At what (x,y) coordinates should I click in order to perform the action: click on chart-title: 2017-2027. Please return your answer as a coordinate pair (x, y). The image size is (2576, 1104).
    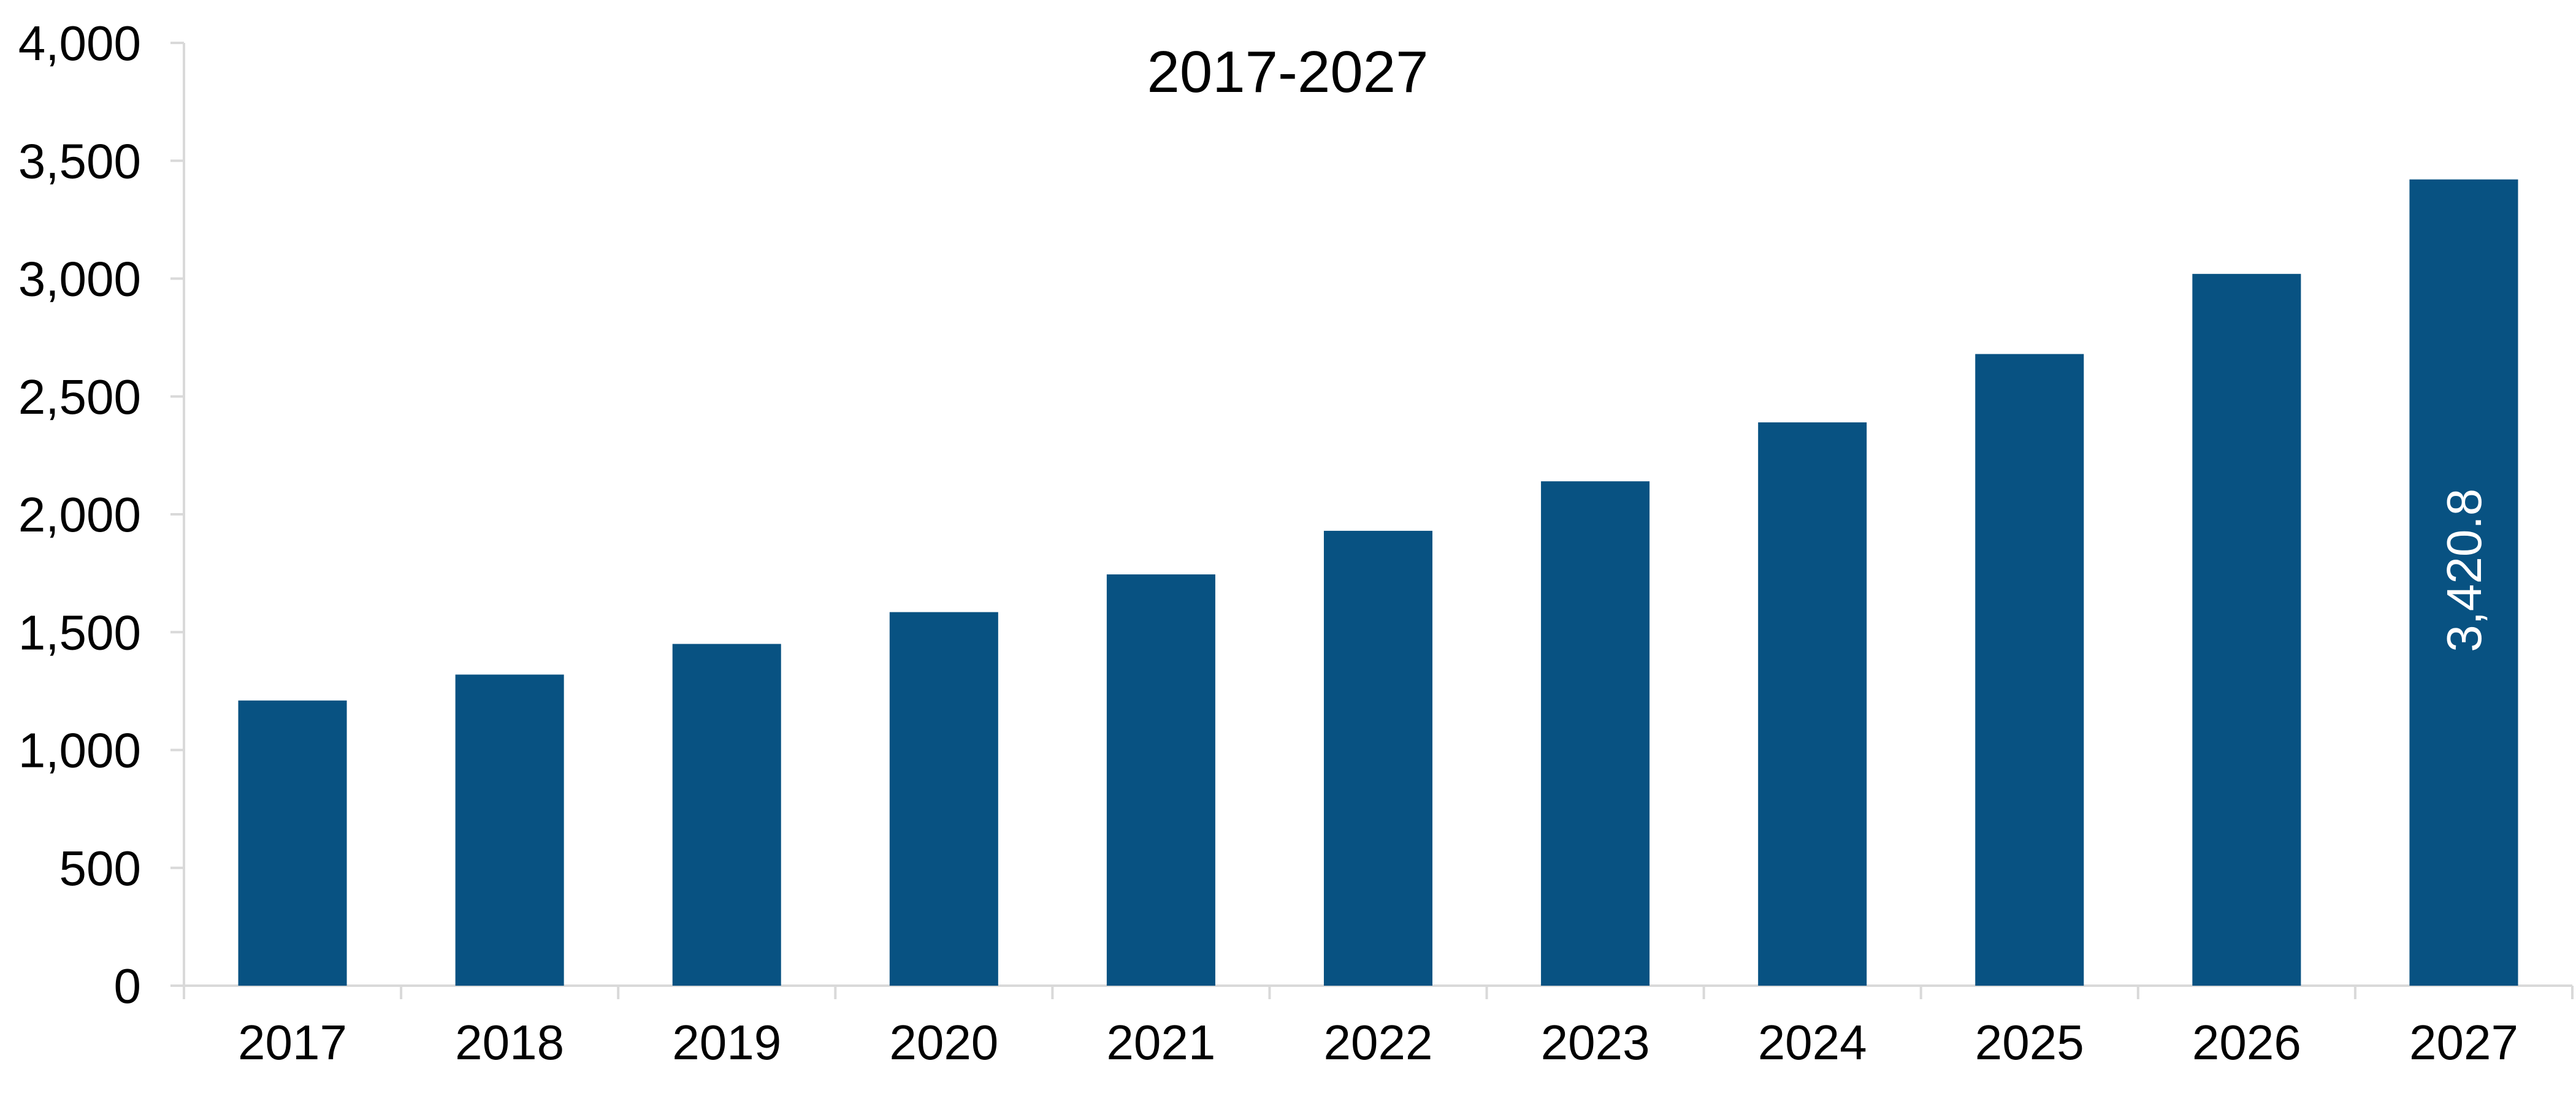
    Looking at the image, I should click on (1287, 72).